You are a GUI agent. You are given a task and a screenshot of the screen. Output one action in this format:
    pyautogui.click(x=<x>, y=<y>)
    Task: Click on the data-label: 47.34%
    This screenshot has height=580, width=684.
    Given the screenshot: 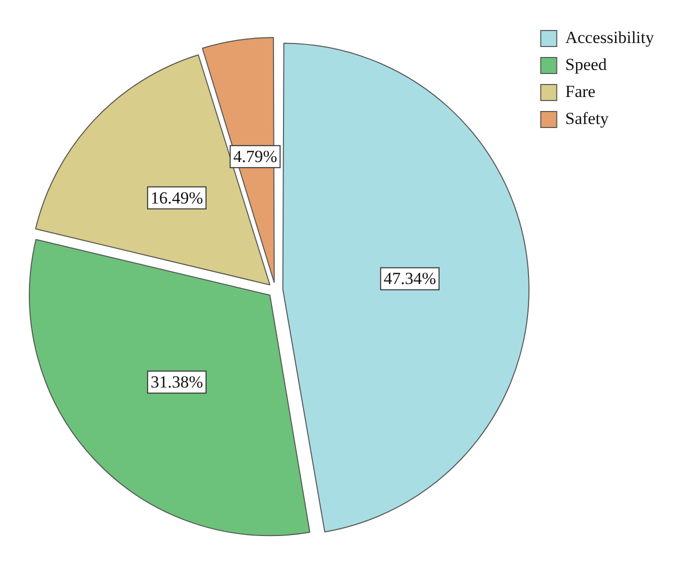 What is the action you would take?
    pyautogui.click(x=410, y=278)
    